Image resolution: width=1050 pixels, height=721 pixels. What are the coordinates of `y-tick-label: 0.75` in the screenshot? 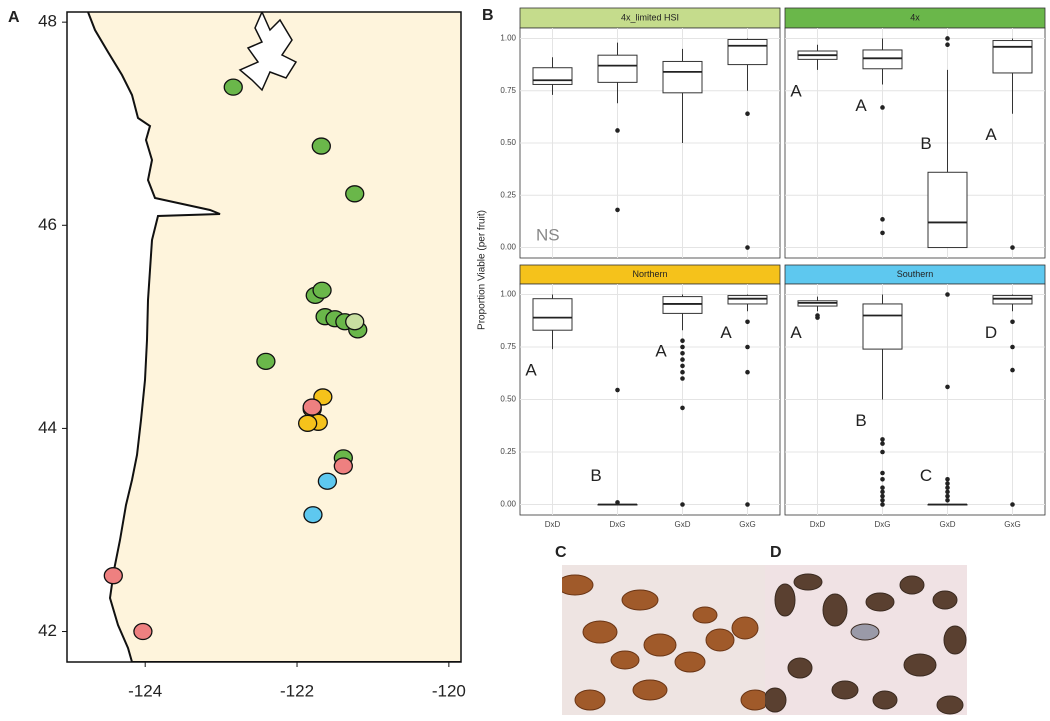 It's located at (508, 90).